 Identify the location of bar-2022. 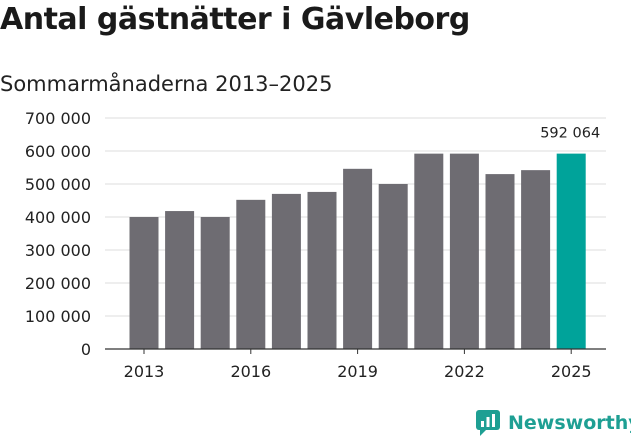
(464, 251).